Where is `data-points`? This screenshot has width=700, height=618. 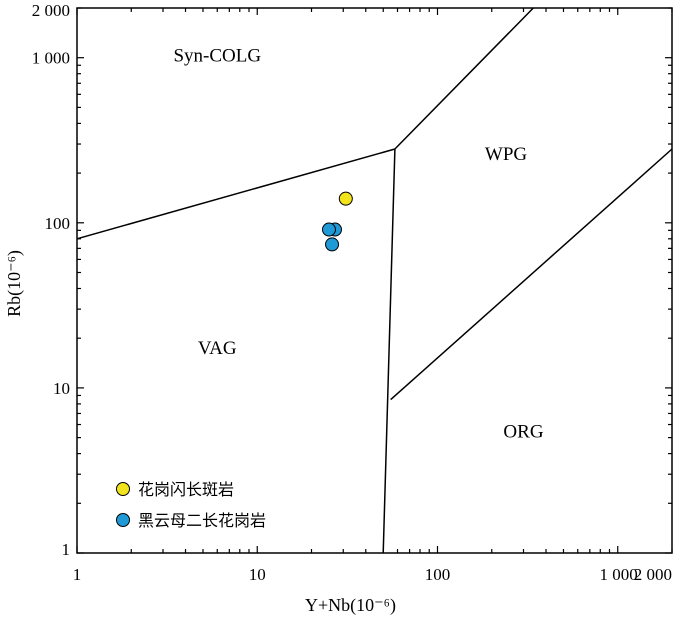 data-points is located at coordinates (337, 221).